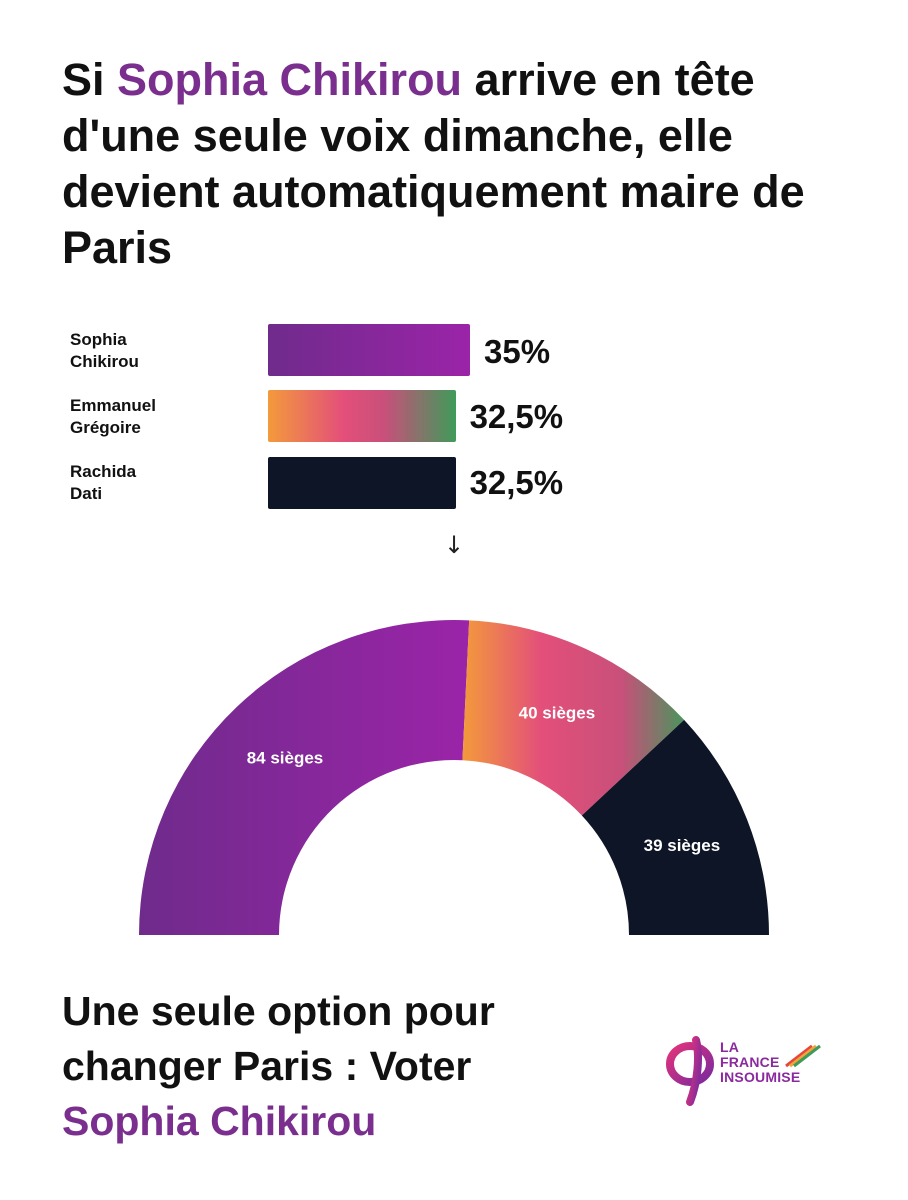 The image size is (908, 1200). What do you see at coordinates (285, 758) in the screenshot?
I see `seat-label-chikirou: 84 sièges` at bounding box center [285, 758].